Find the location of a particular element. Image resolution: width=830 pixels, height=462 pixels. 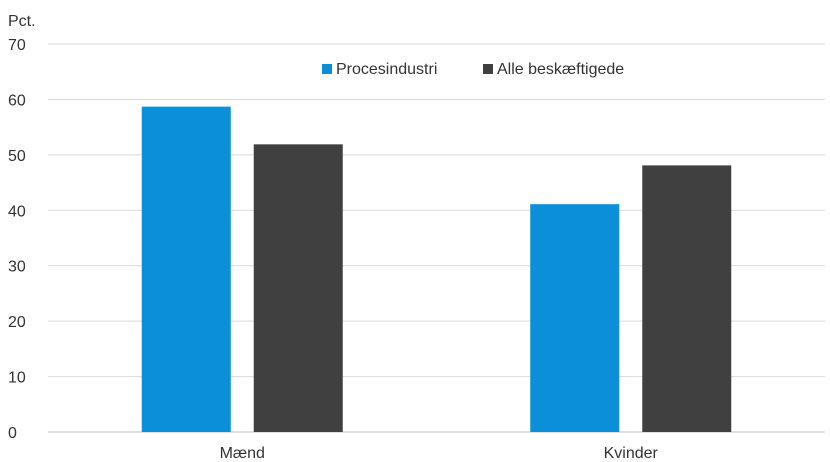

y-tick-label: 70 is located at coordinates (17, 45).